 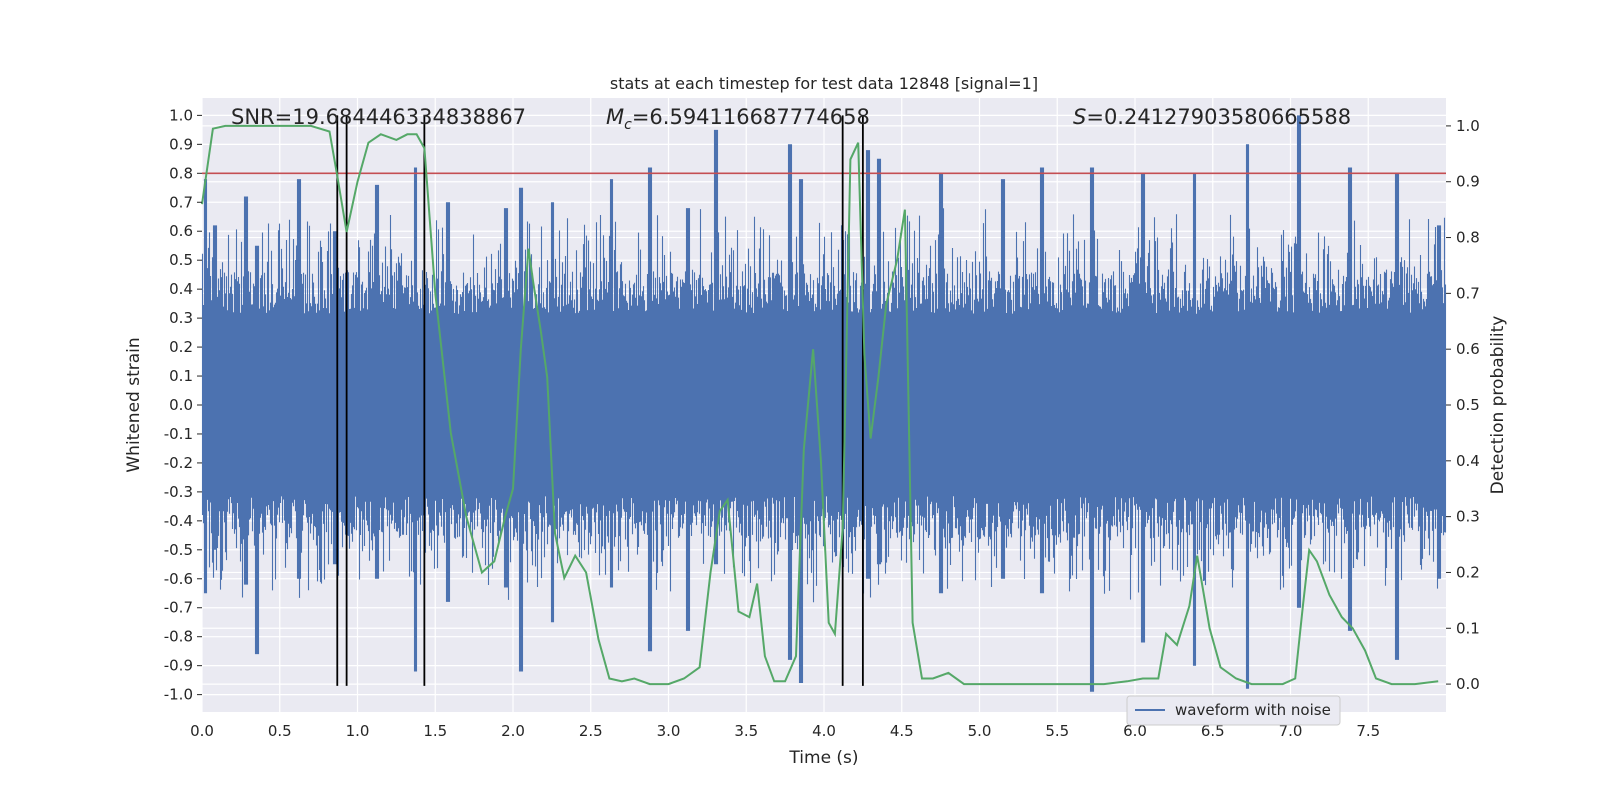 I want to click on chirp-mass-annotation: Mc=6.594116687774658, so click(x=738, y=119).